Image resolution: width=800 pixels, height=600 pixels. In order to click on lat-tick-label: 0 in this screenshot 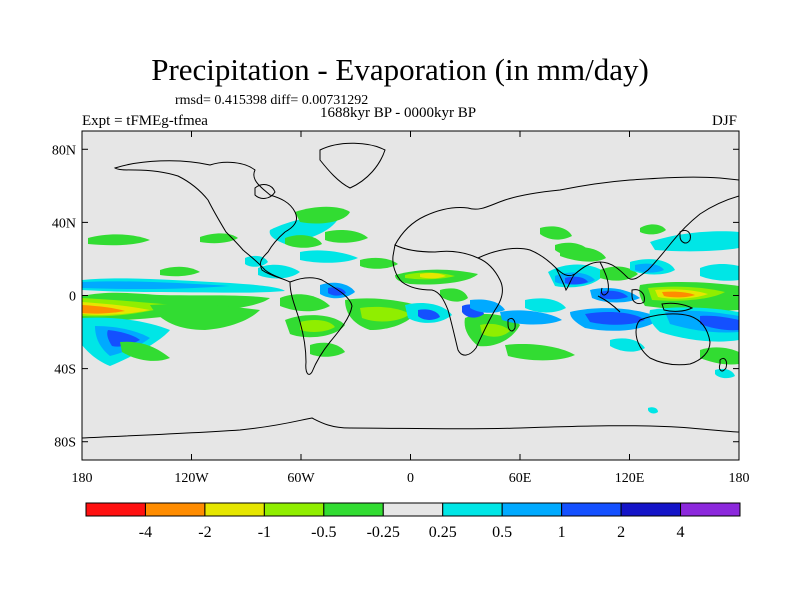, I will do `click(72, 297)`.